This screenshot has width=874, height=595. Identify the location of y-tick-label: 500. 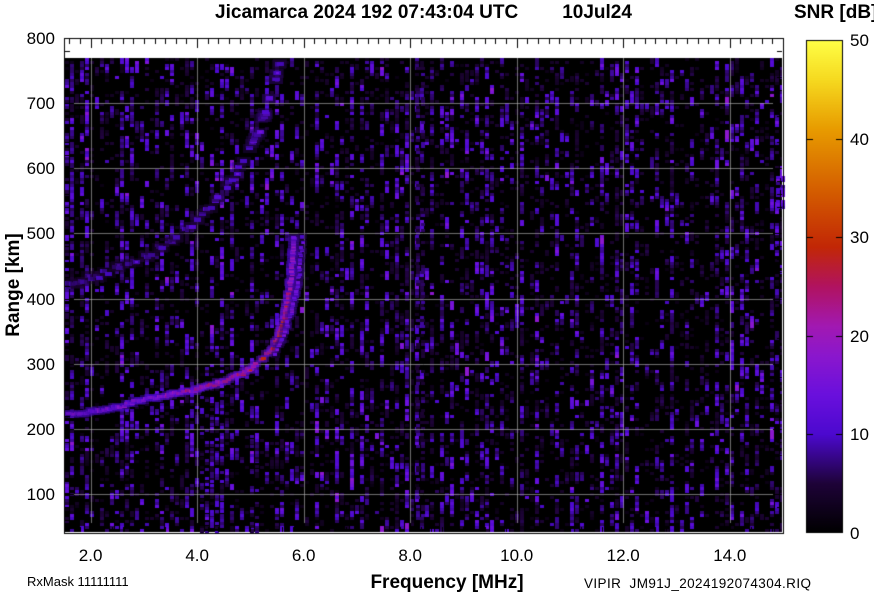
(40, 234).